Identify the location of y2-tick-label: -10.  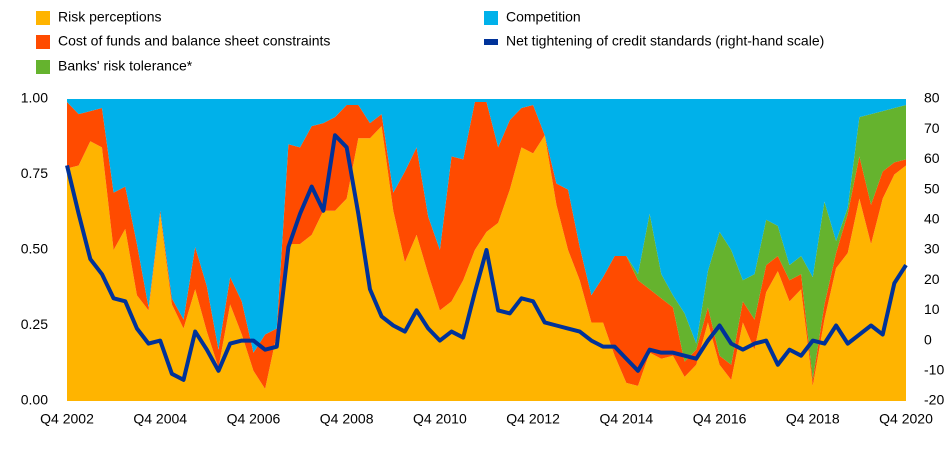
(934, 370).